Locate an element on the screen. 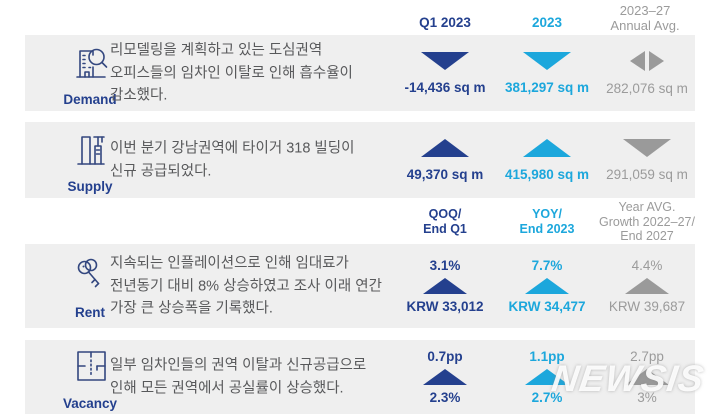  rent-qoq-percent: 3.1% is located at coordinates (445, 265).